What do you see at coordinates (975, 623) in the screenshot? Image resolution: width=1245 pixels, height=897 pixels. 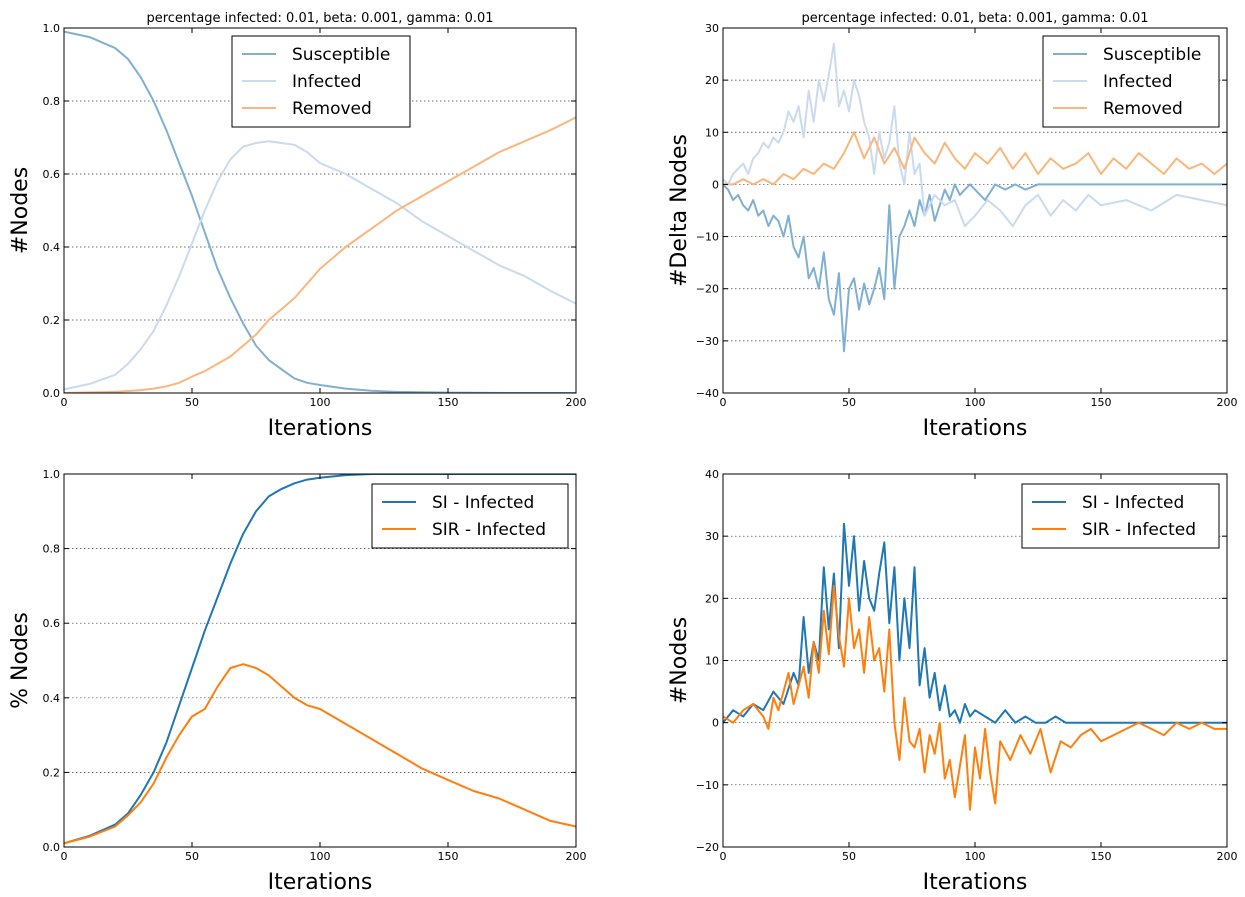 I see `series-line-si-infected` at bounding box center [975, 623].